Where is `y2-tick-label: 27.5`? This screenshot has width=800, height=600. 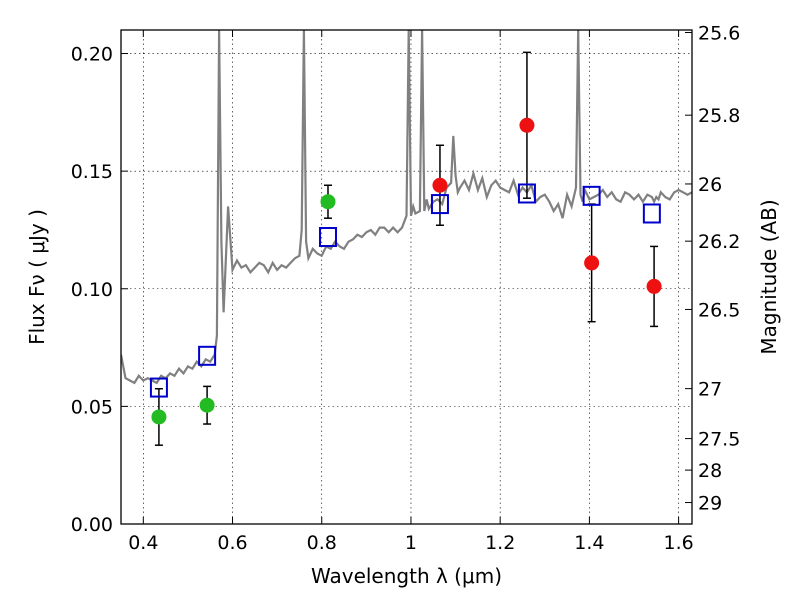
y2-tick-label: 27.5 is located at coordinates (719, 440).